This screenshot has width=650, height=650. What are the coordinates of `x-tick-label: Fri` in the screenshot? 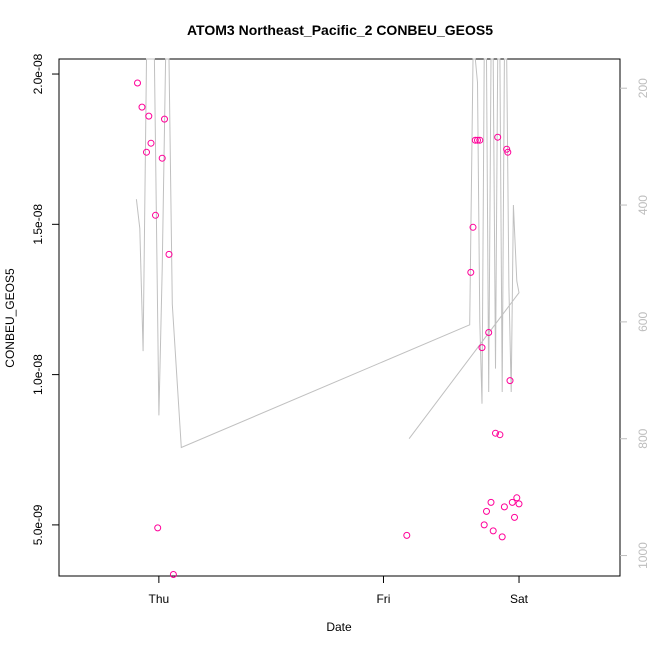 It's located at (383, 599).